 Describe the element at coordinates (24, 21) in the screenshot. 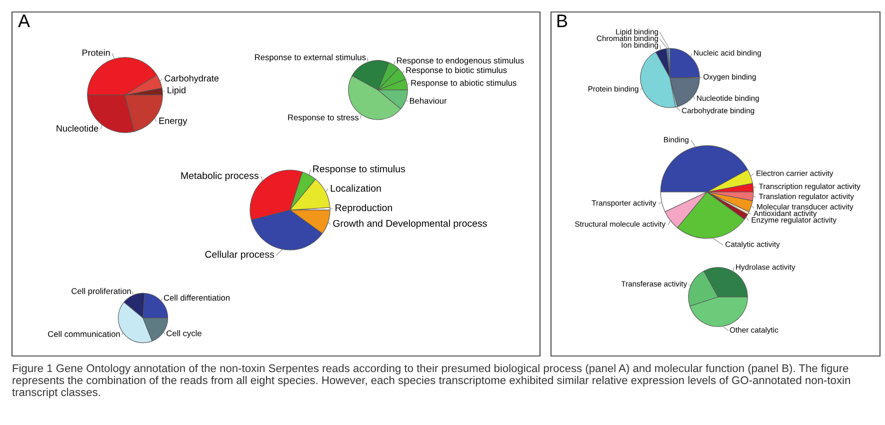

I see `text: A` at that location.